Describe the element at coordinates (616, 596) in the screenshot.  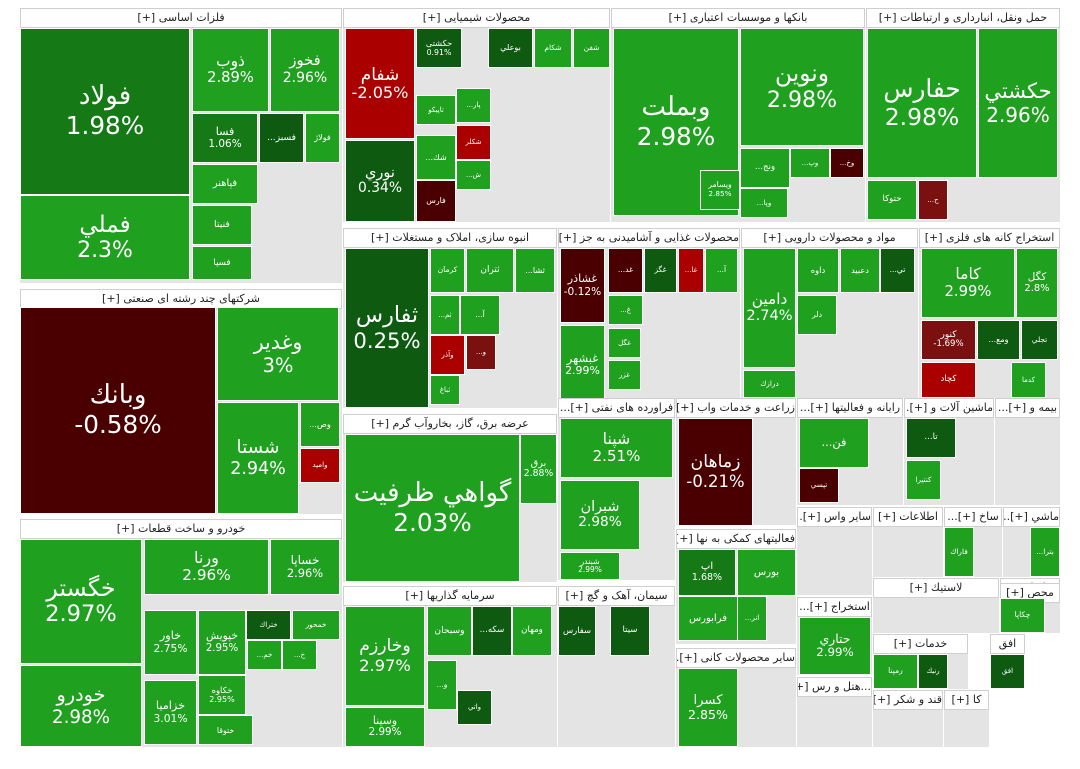
I see `sector-title: سیمان، آهک و گچ [+]` at that location.